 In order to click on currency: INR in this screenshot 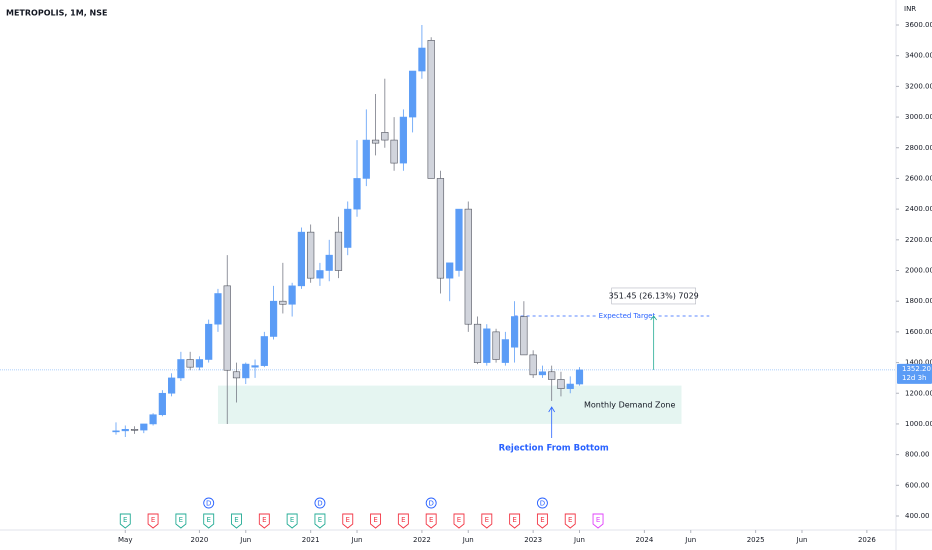, I will do `click(910, 9)`.